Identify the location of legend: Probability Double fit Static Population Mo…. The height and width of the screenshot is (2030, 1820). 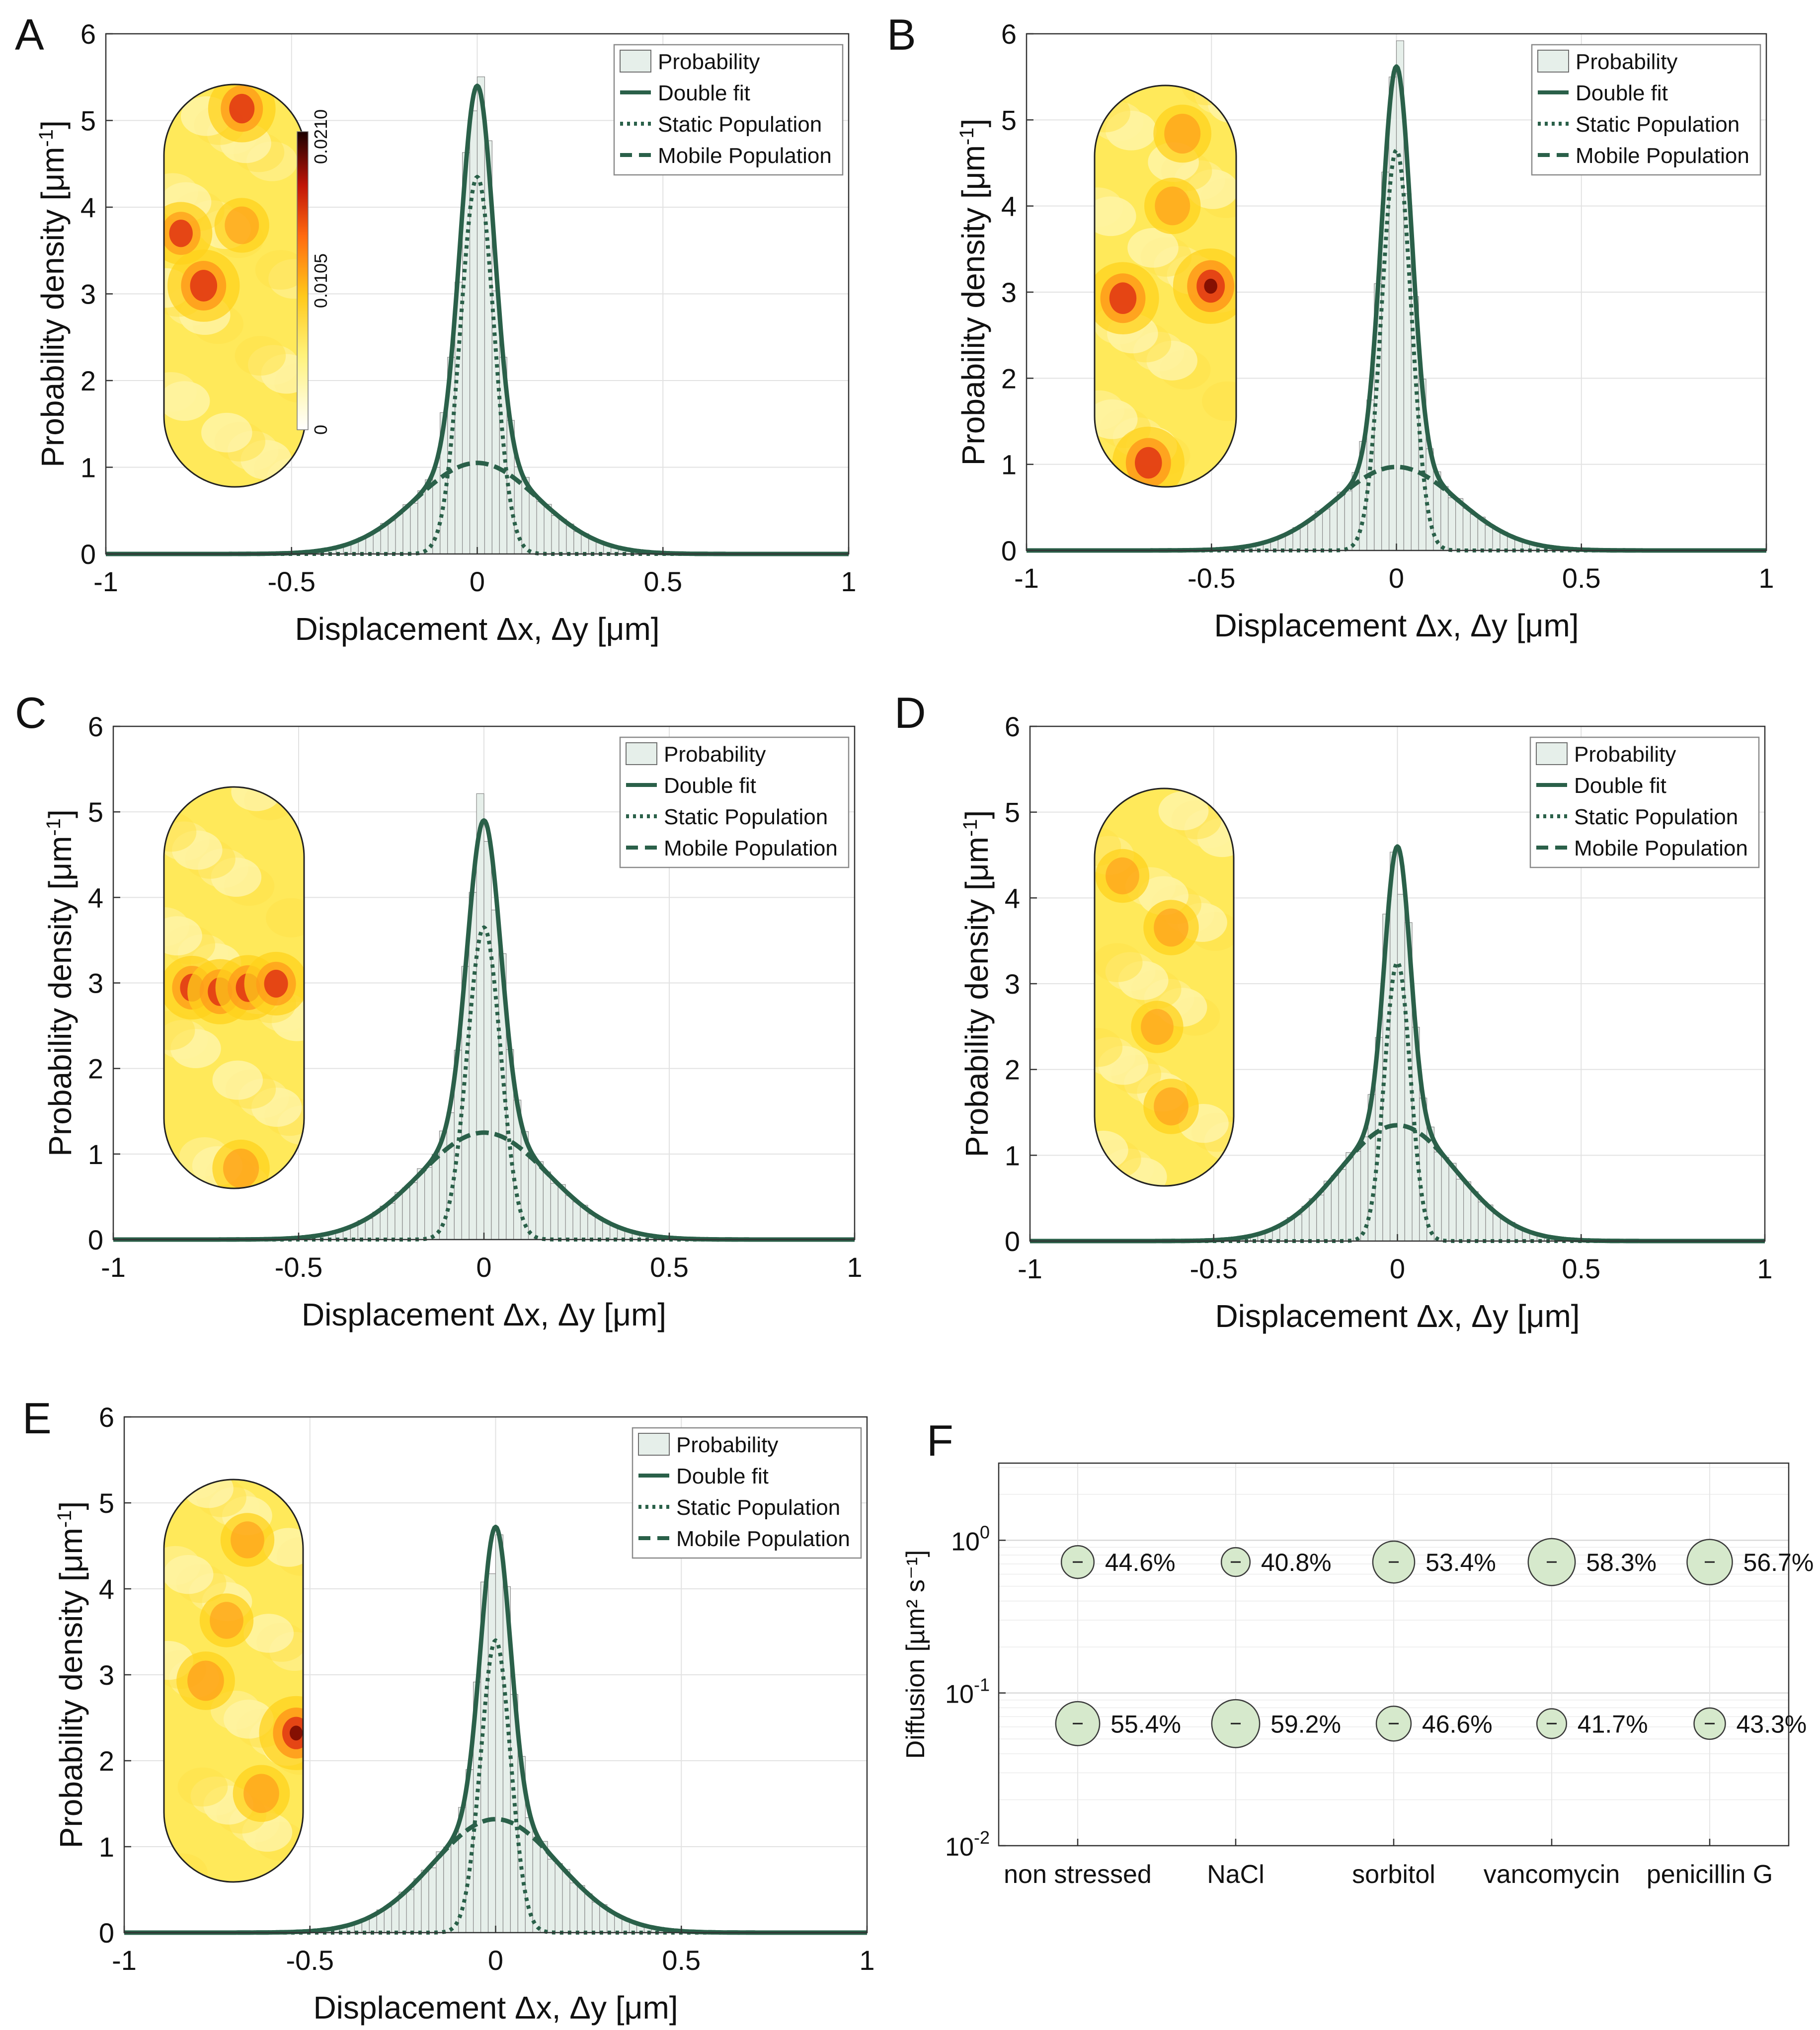
(1646, 110).